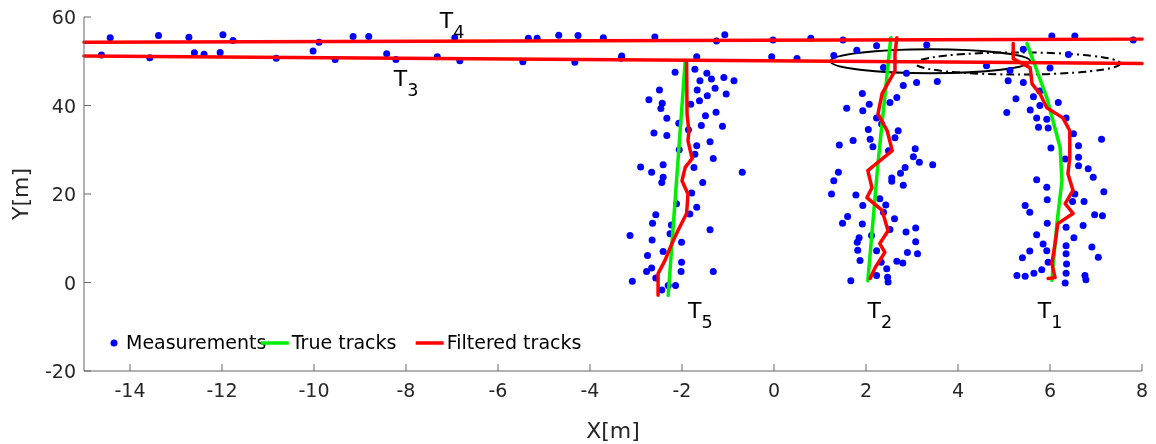 The height and width of the screenshot is (444, 1156). I want to click on y-tick-label: 20, so click(63, 194).